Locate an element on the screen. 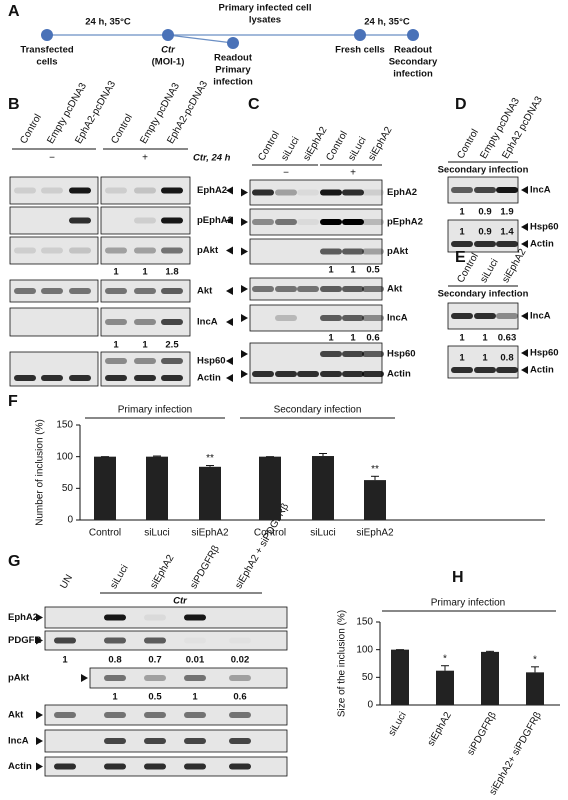 This screenshot has height=800, width=568. condition: − is located at coordinates (52, 158).